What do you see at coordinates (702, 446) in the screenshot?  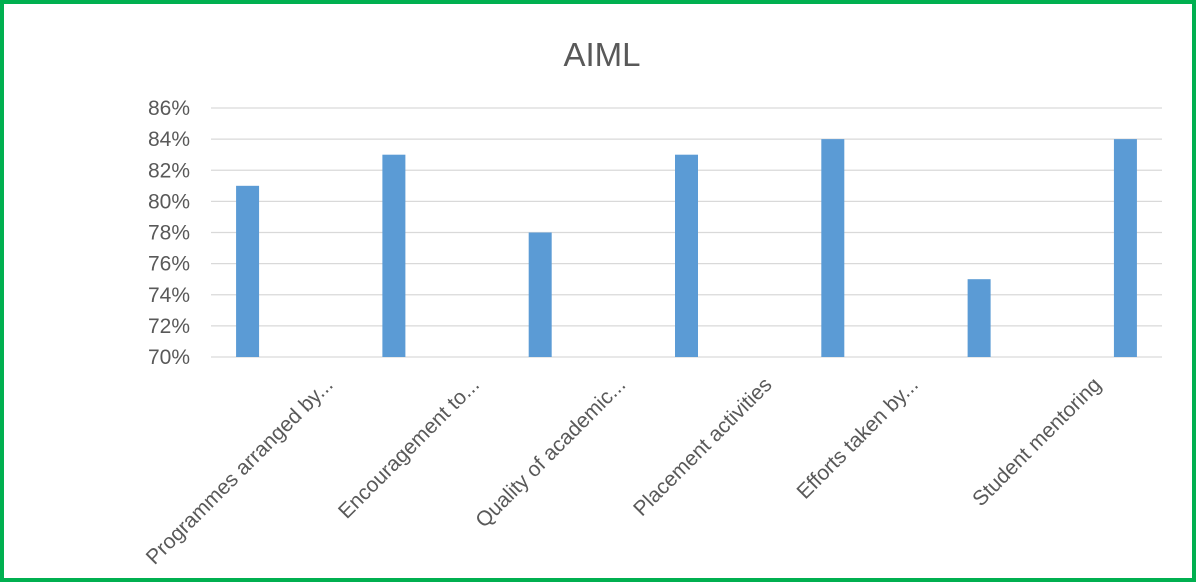 I see `x-tick-label: Placement activities` at bounding box center [702, 446].